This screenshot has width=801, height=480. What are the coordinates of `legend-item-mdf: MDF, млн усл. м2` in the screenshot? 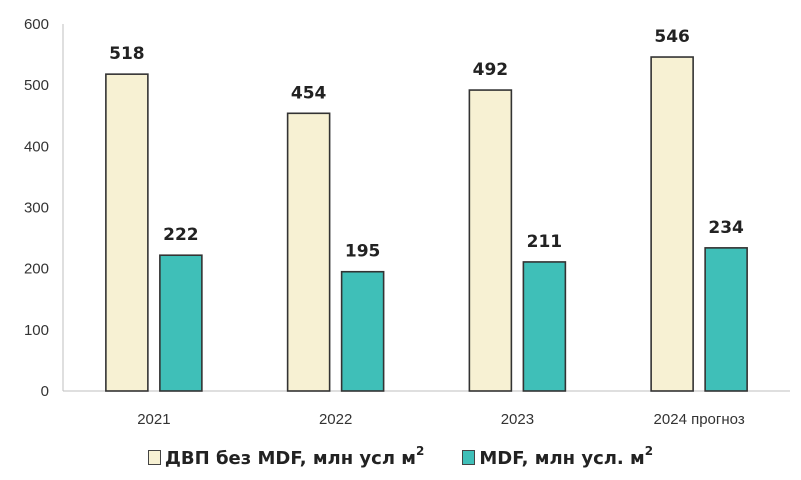 It's located at (558, 456).